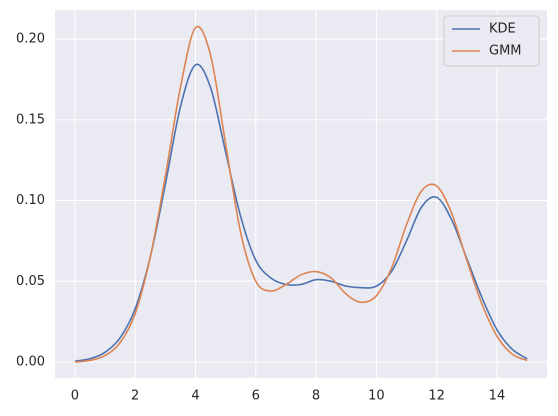 The height and width of the screenshot is (416, 558). I want to click on x-tick-label: 8, so click(316, 396).